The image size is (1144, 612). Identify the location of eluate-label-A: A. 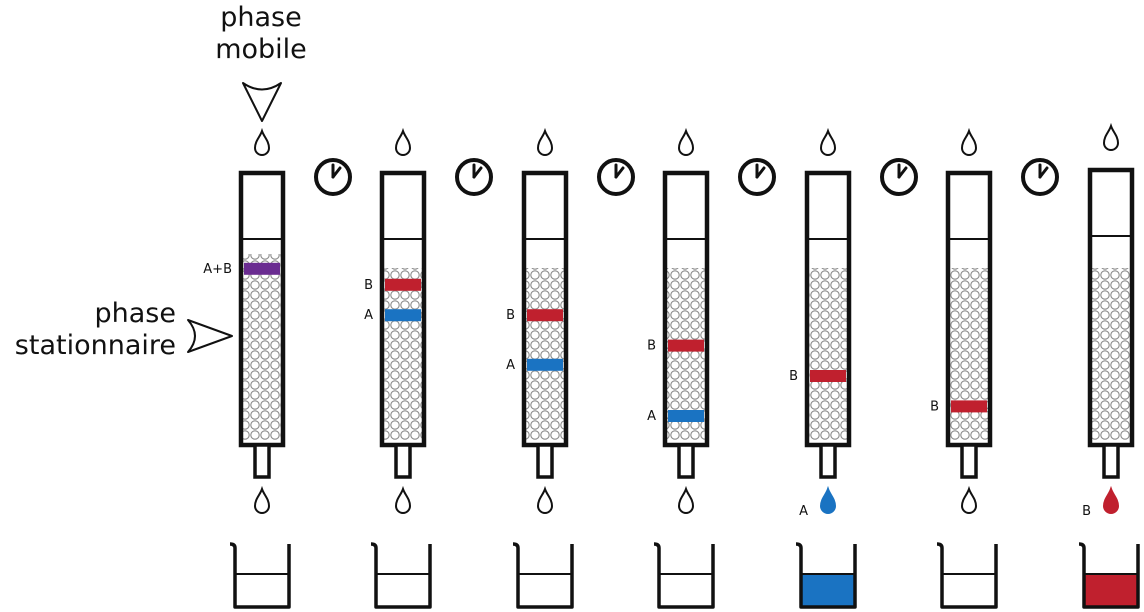
(803, 511).